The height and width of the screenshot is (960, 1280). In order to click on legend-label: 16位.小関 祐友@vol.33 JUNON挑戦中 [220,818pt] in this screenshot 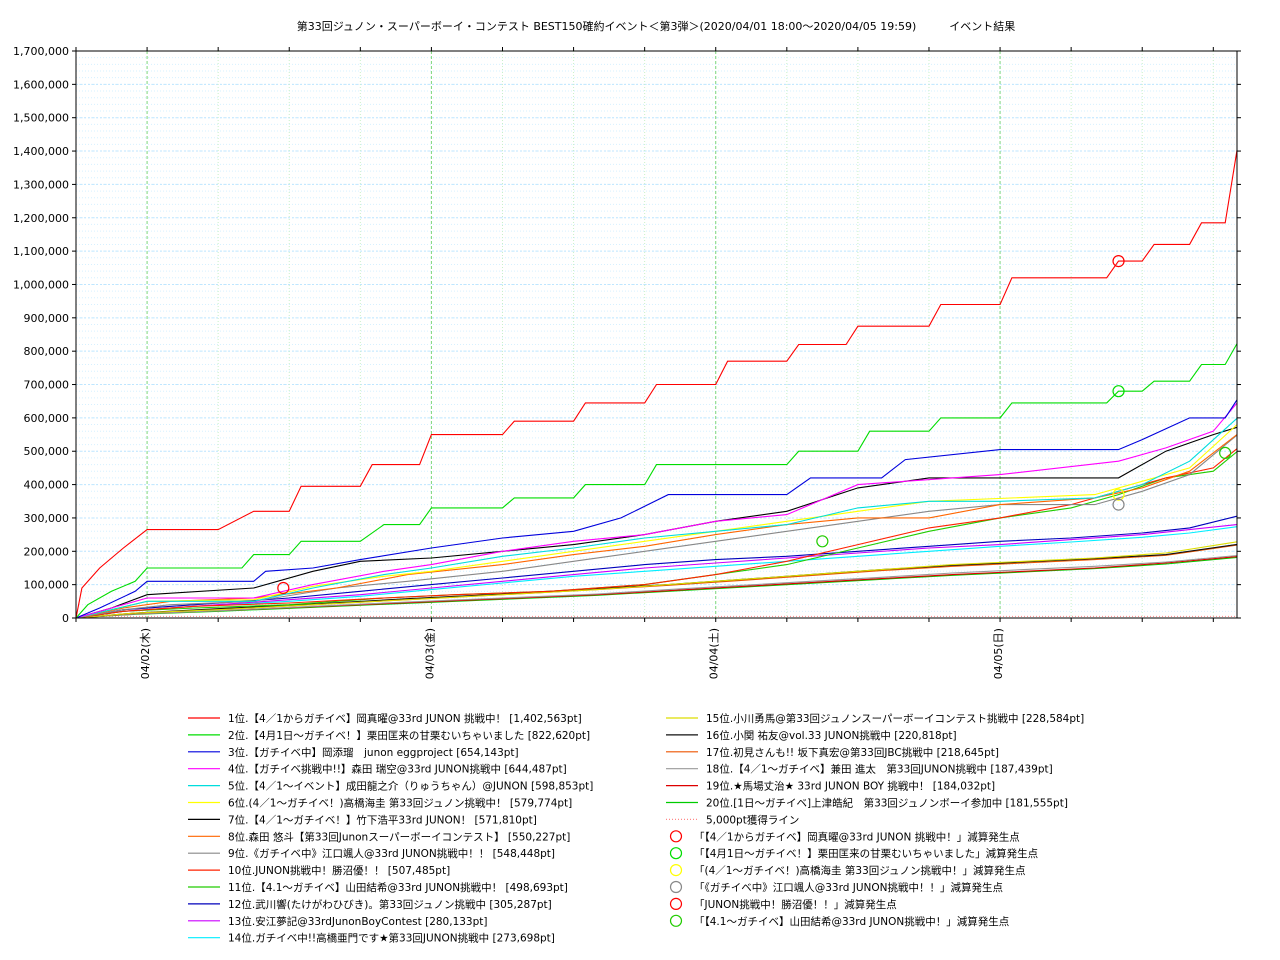, I will do `click(831, 735)`.